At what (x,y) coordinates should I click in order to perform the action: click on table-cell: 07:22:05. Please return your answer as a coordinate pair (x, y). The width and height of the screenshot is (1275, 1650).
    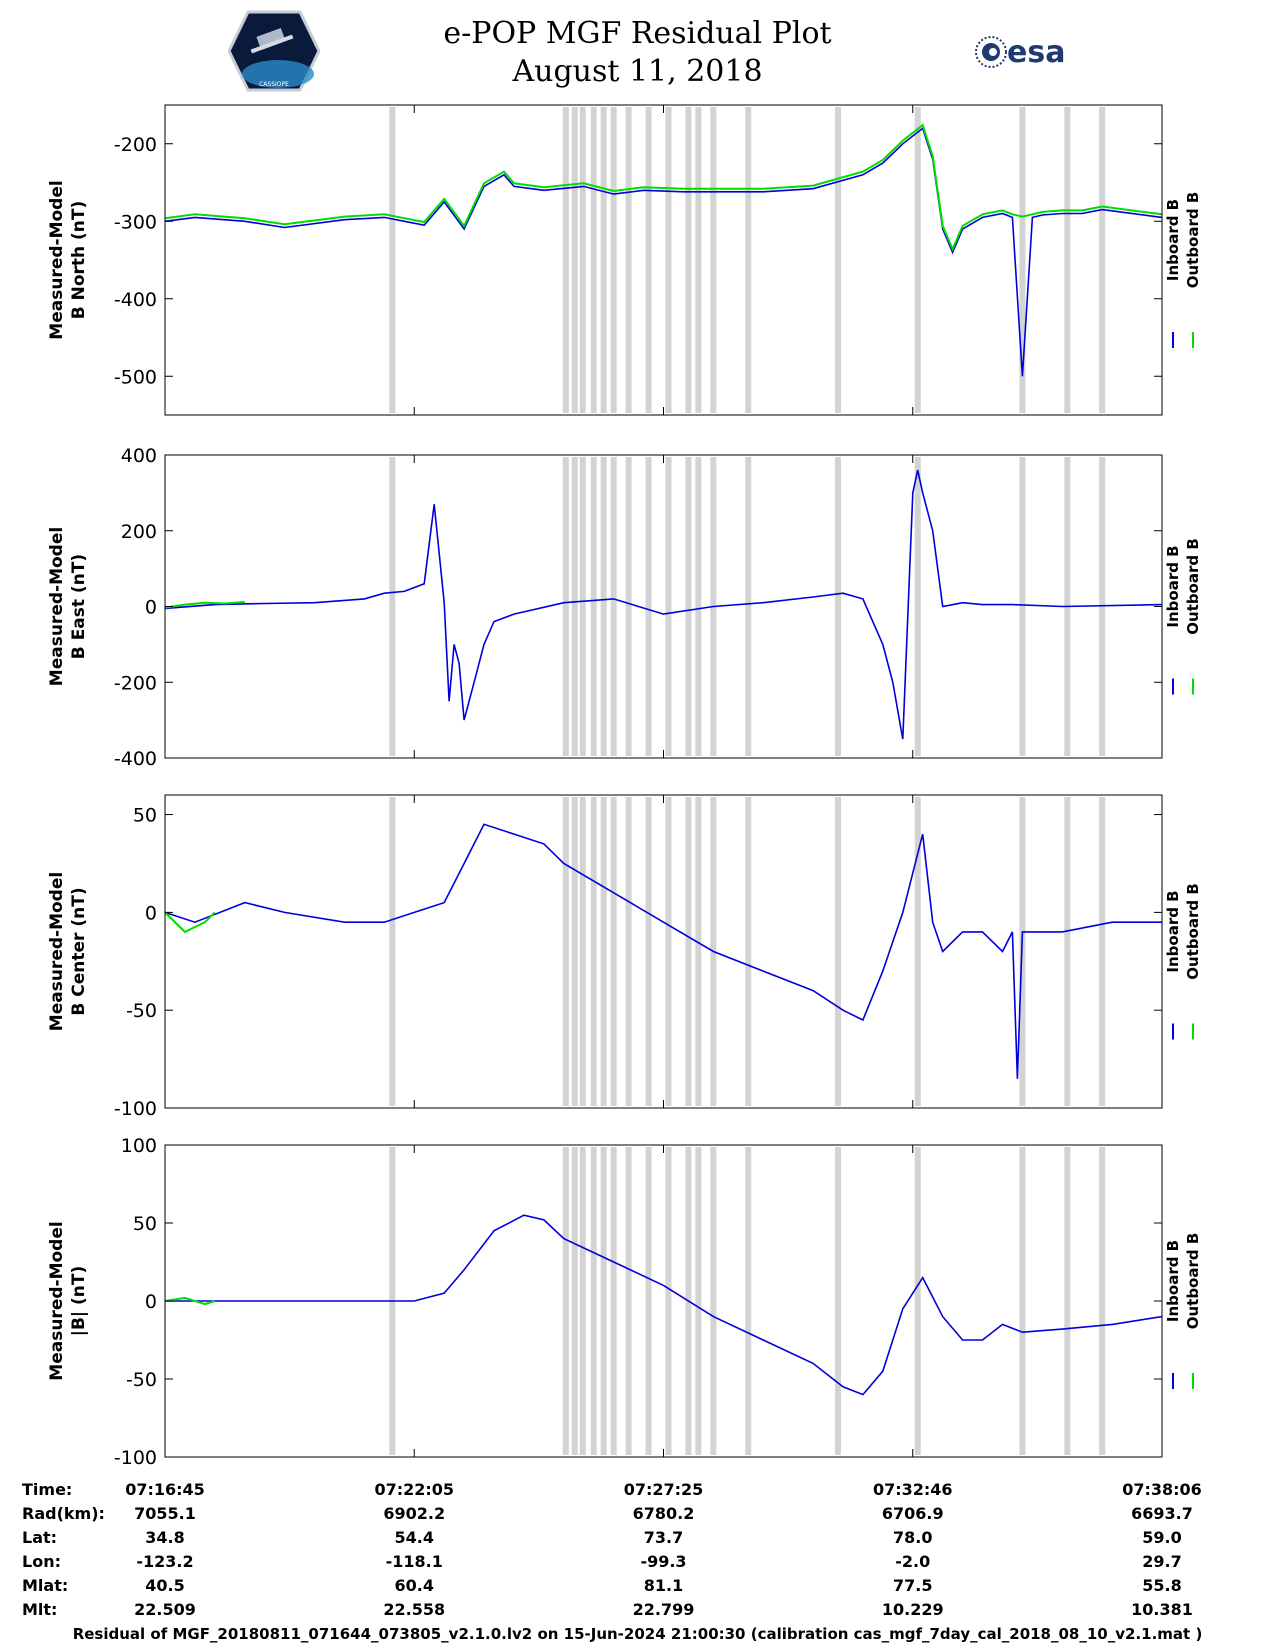
    Looking at the image, I should click on (414, 1489).